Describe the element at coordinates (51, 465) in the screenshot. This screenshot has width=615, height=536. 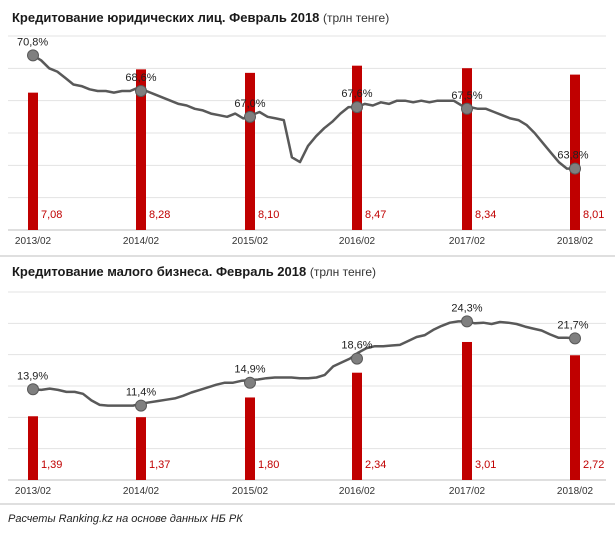
I see `bar-label-2013/02: 1,39` at that location.